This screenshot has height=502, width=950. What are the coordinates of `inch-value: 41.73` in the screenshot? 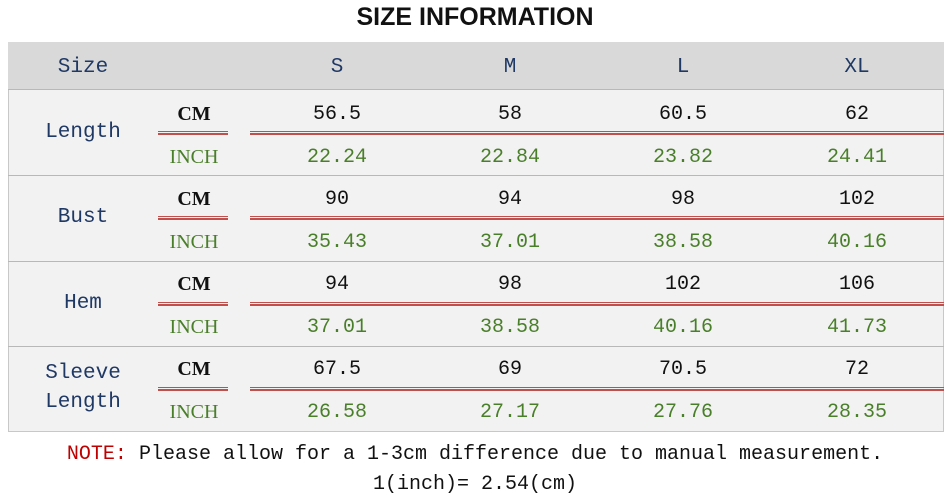 It's located at (856, 328).